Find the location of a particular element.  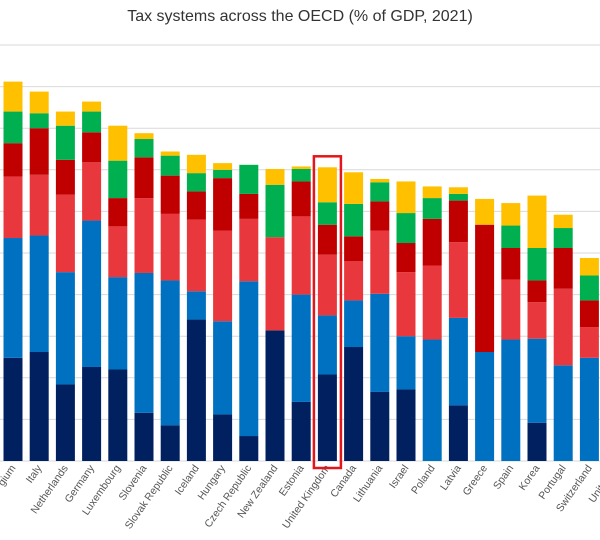

x-tick-label: Slovak Republic is located at coordinates (149, 497).